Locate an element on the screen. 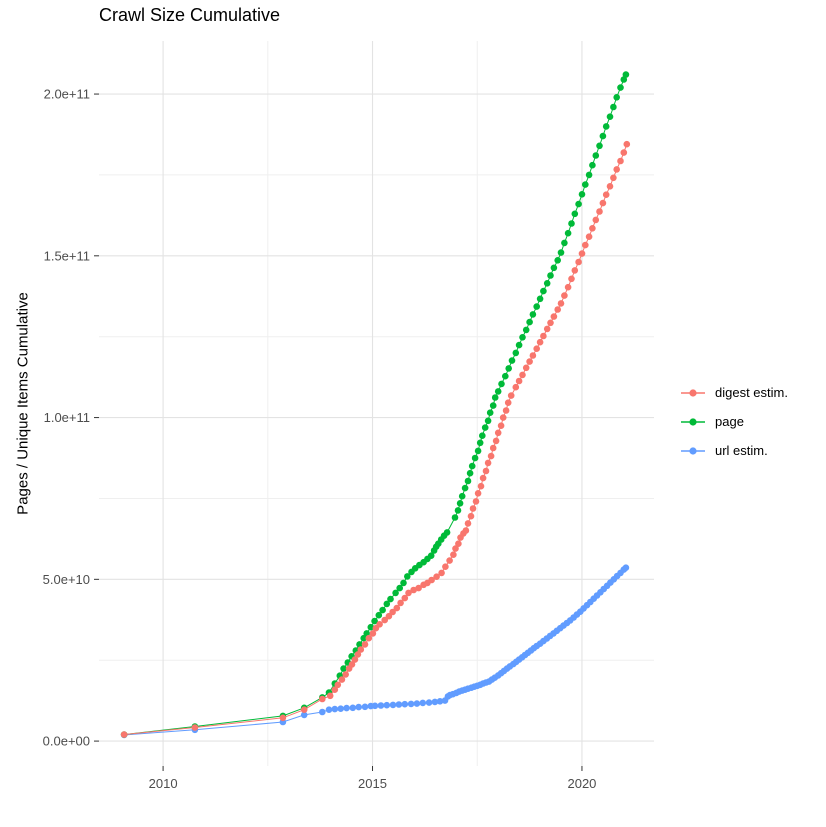 Image resolution: width=826 pixels, height=827 pixels. y-tick-label: 0.0e+00 is located at coordinates (66, 741).